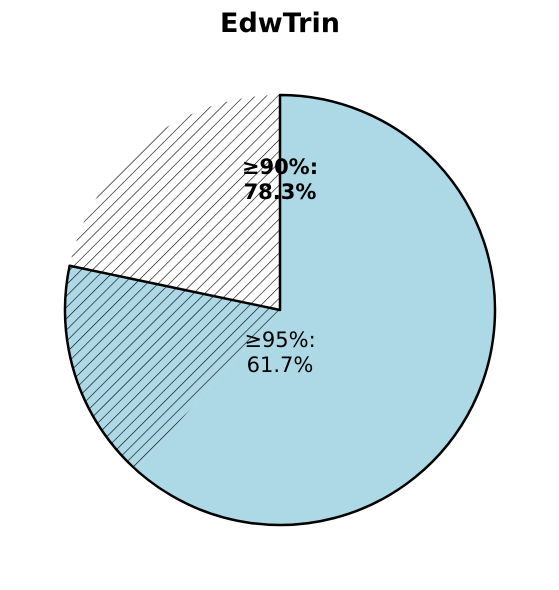 The height and width of the screenshot is (590, 559). Describe the element at coordinates (172, 367) in the screenshot. I see `pie-slice-gap-hatch` at that location.